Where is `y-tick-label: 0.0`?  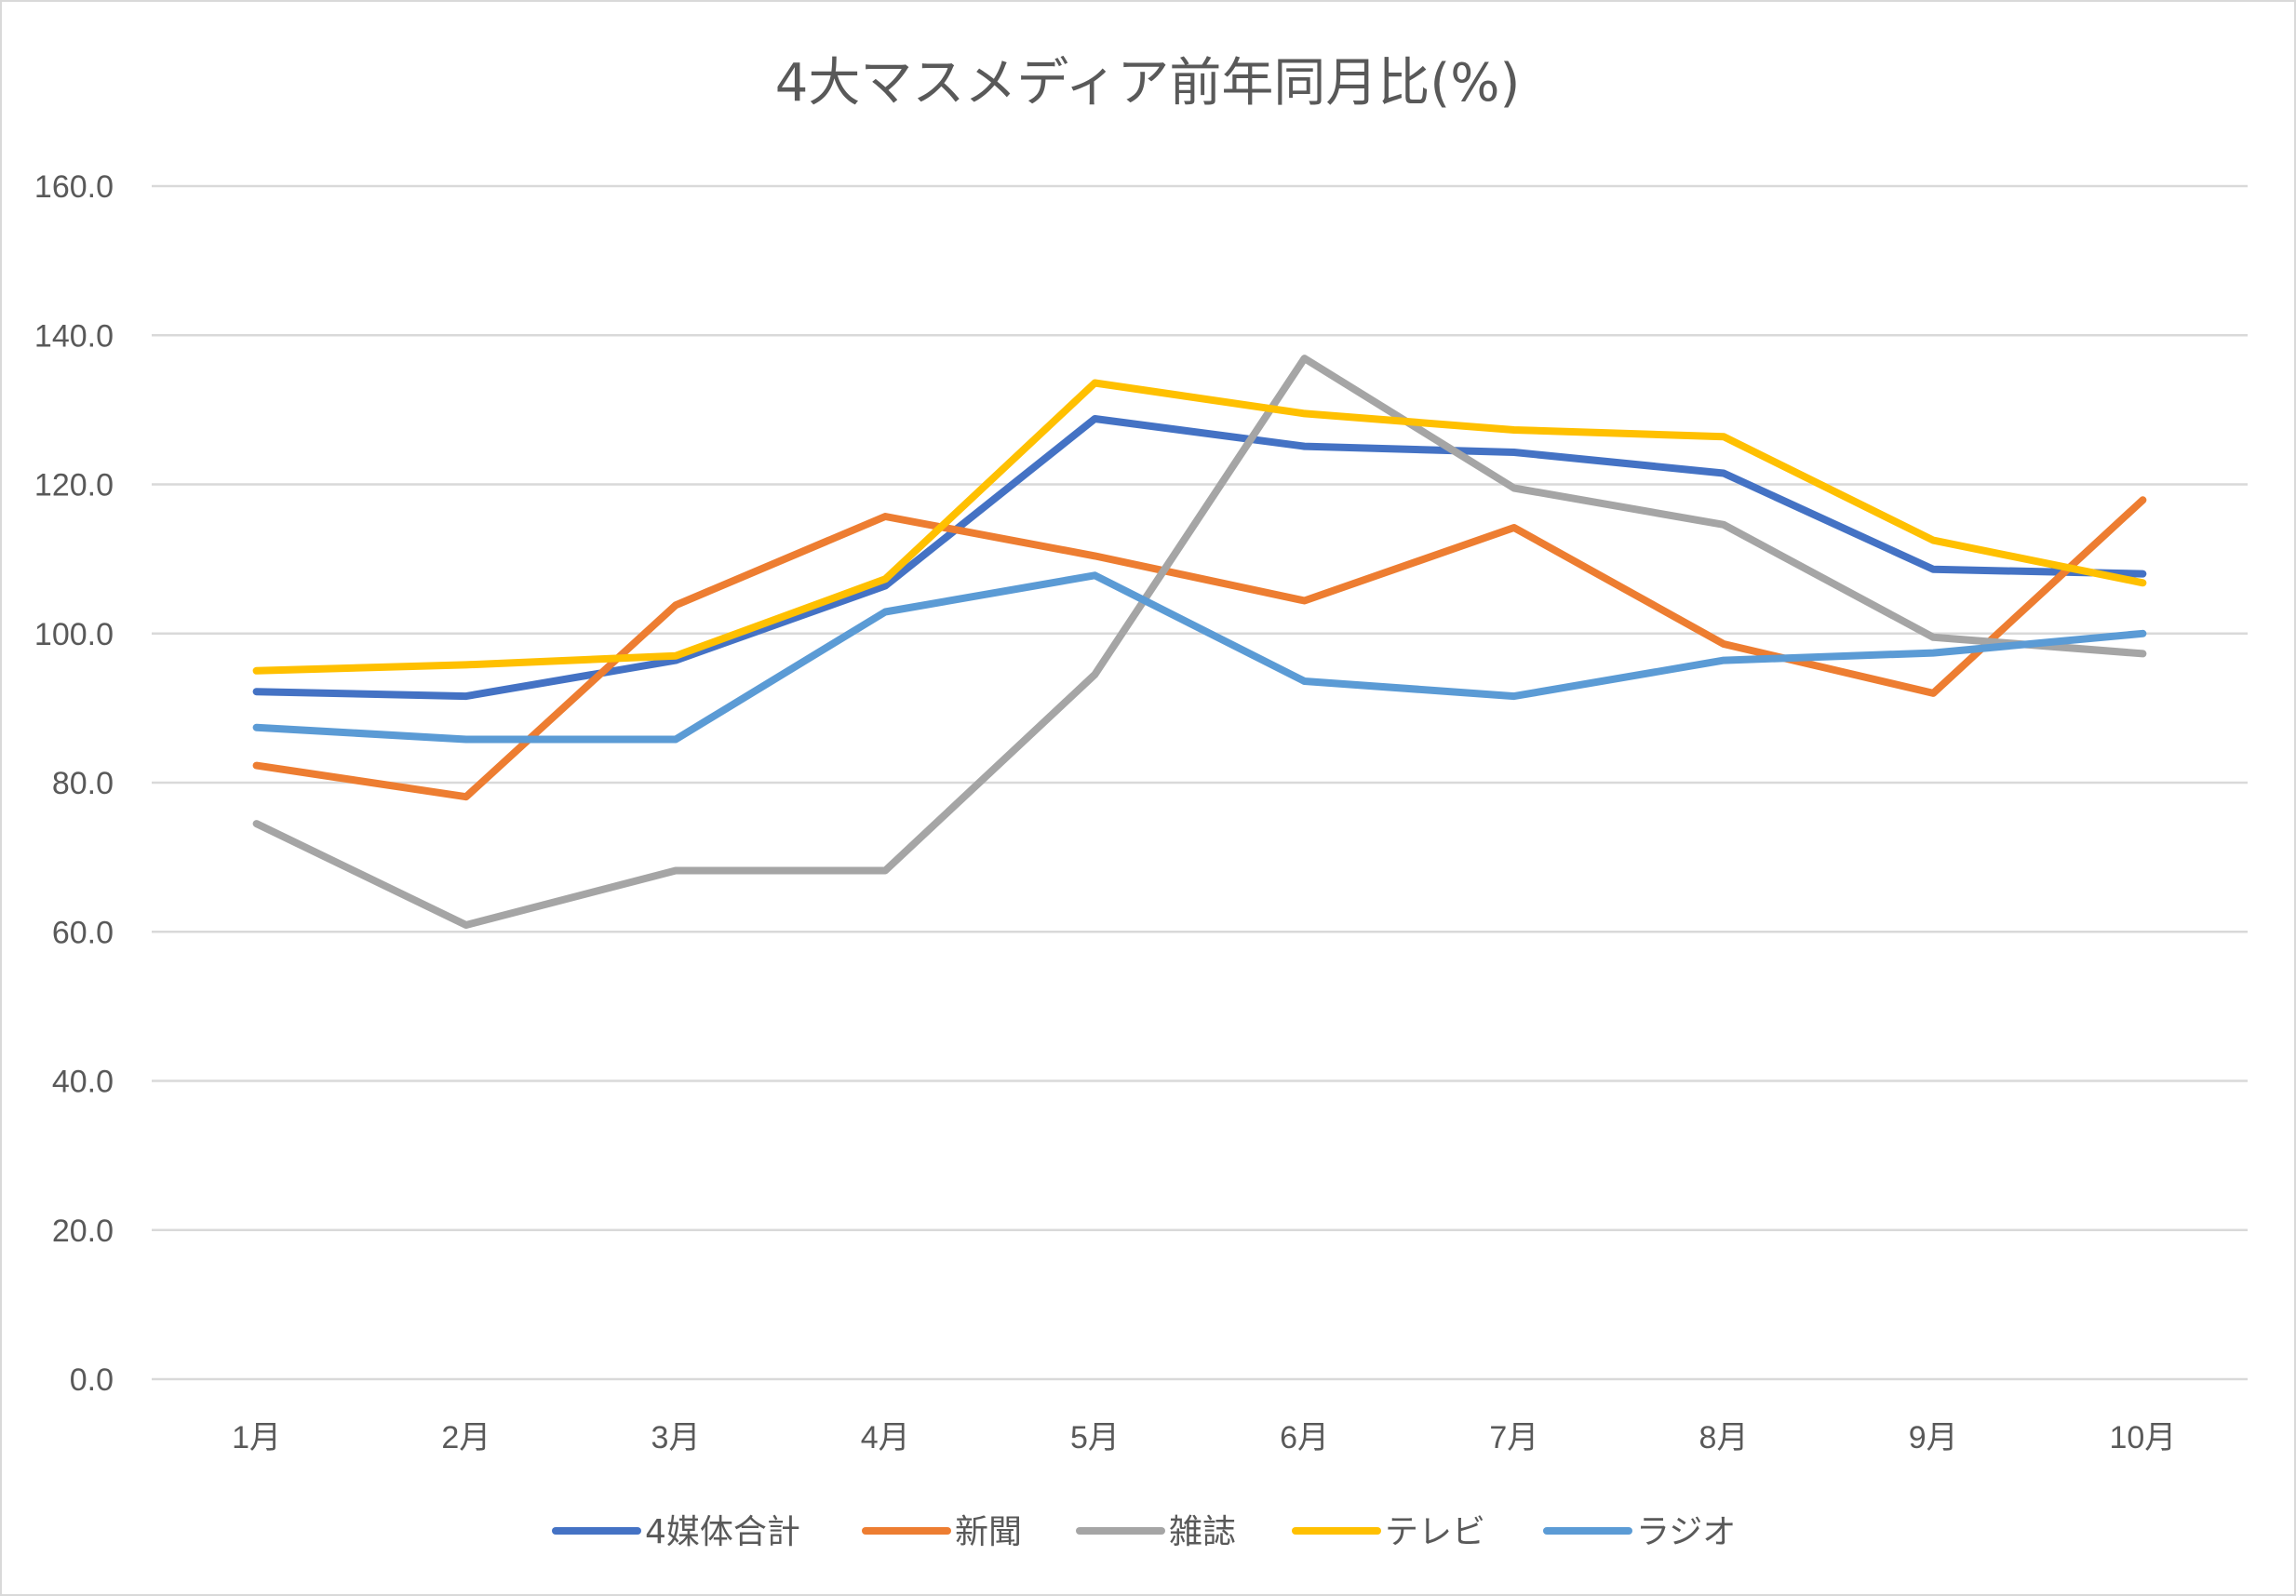
y-tick-label: 0.0 is located at coordinates (92, 1380).